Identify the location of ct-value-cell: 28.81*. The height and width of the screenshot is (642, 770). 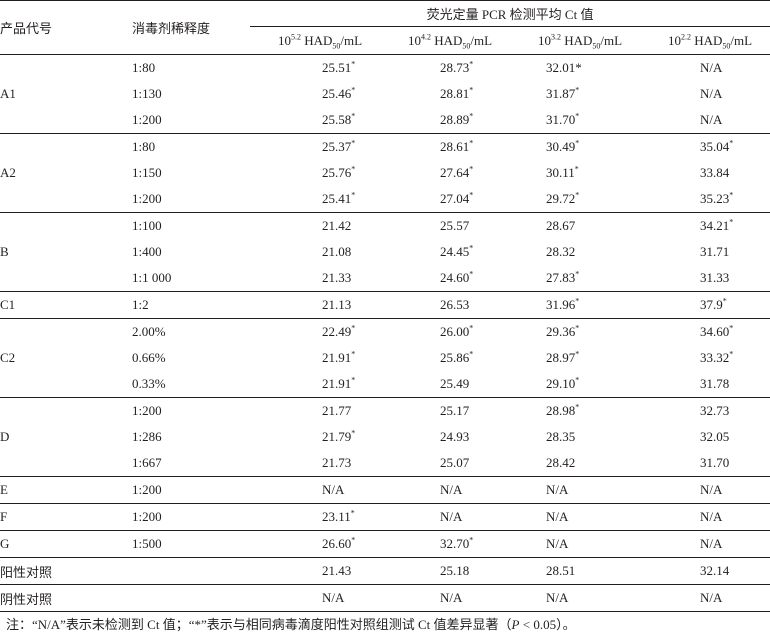
(445, 94).